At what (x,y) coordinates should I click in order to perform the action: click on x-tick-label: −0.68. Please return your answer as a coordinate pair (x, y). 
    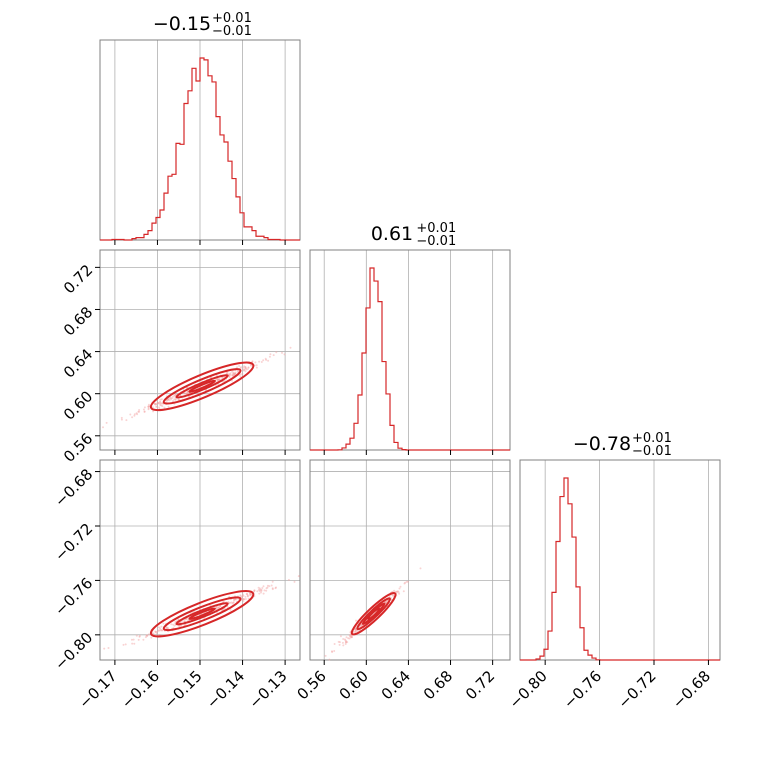
    Looking at the image, I should click on (691, 689).